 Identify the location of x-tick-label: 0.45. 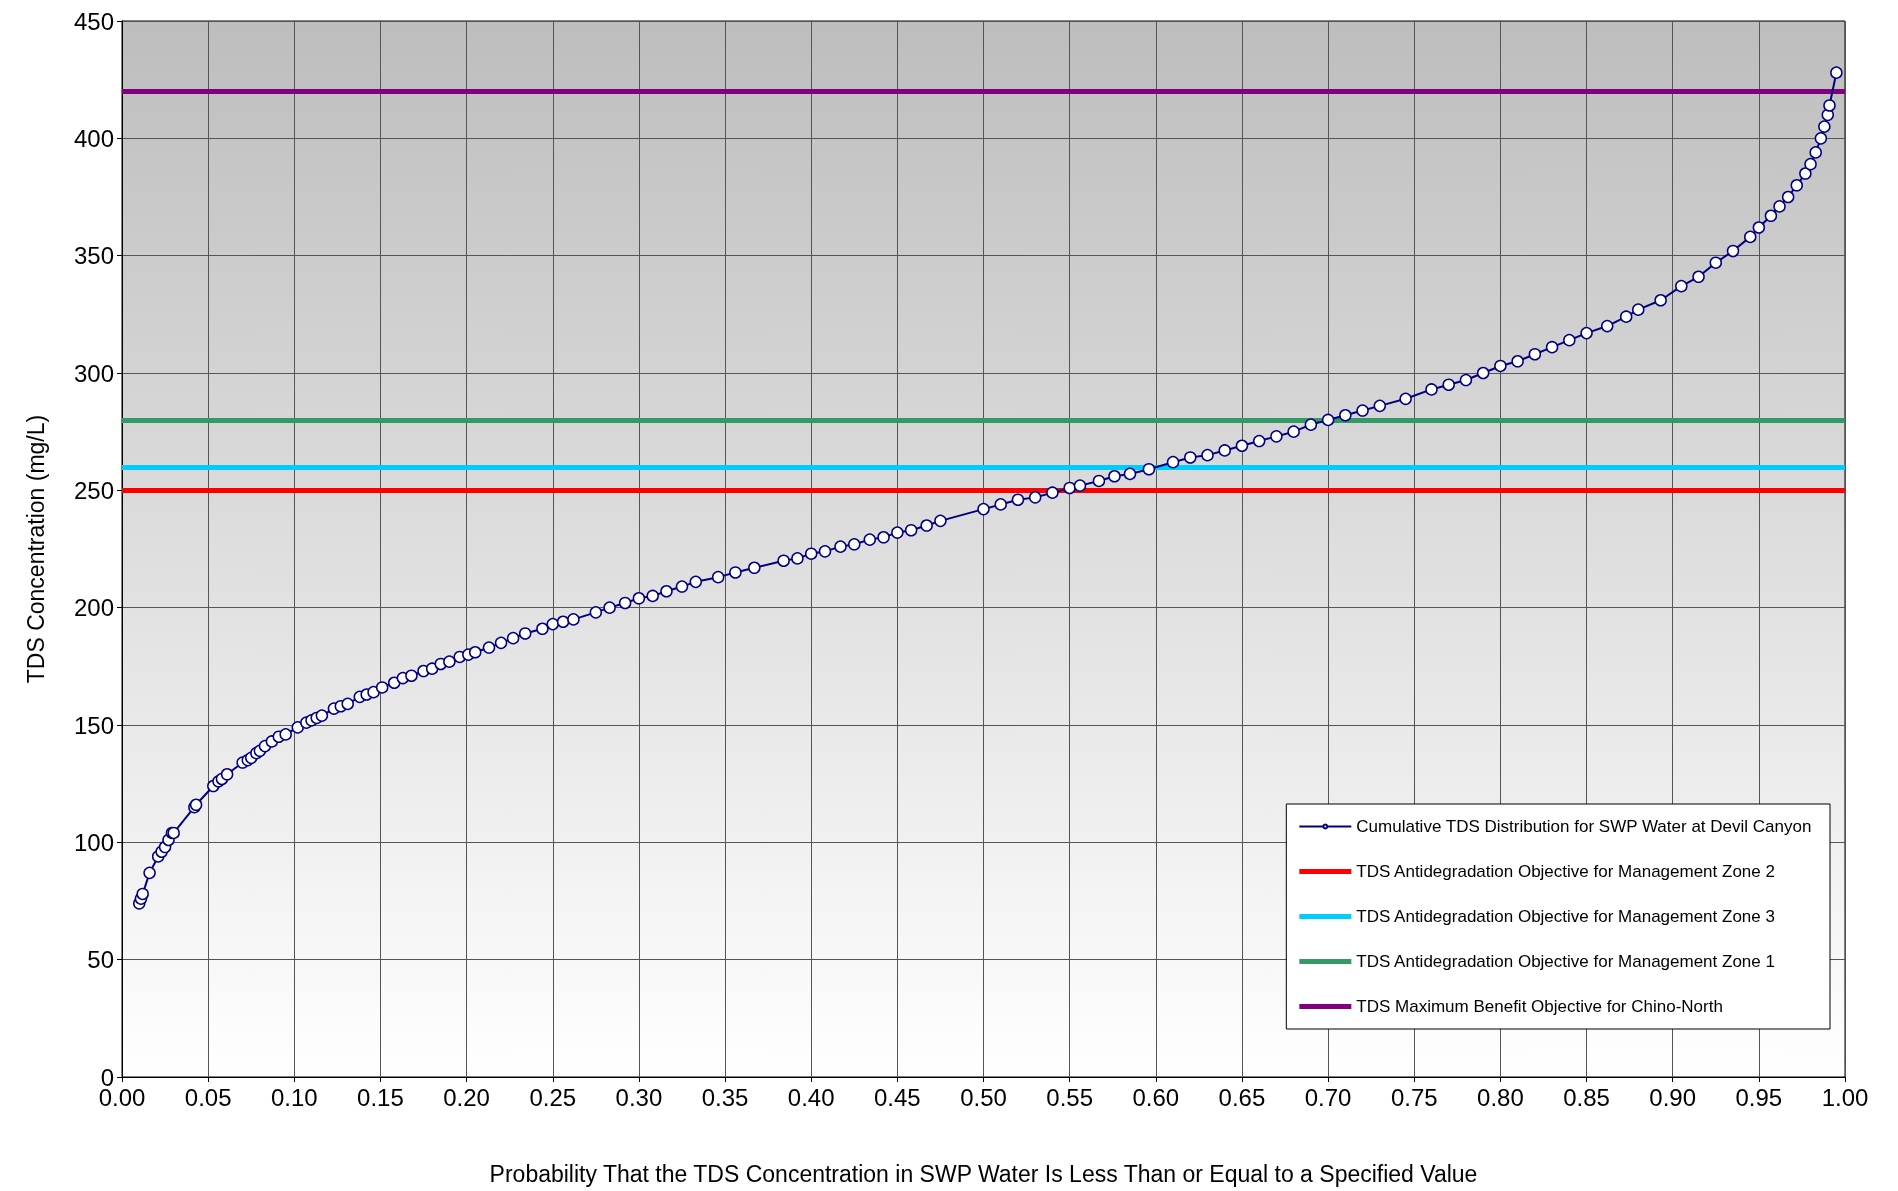
(897, 1097).